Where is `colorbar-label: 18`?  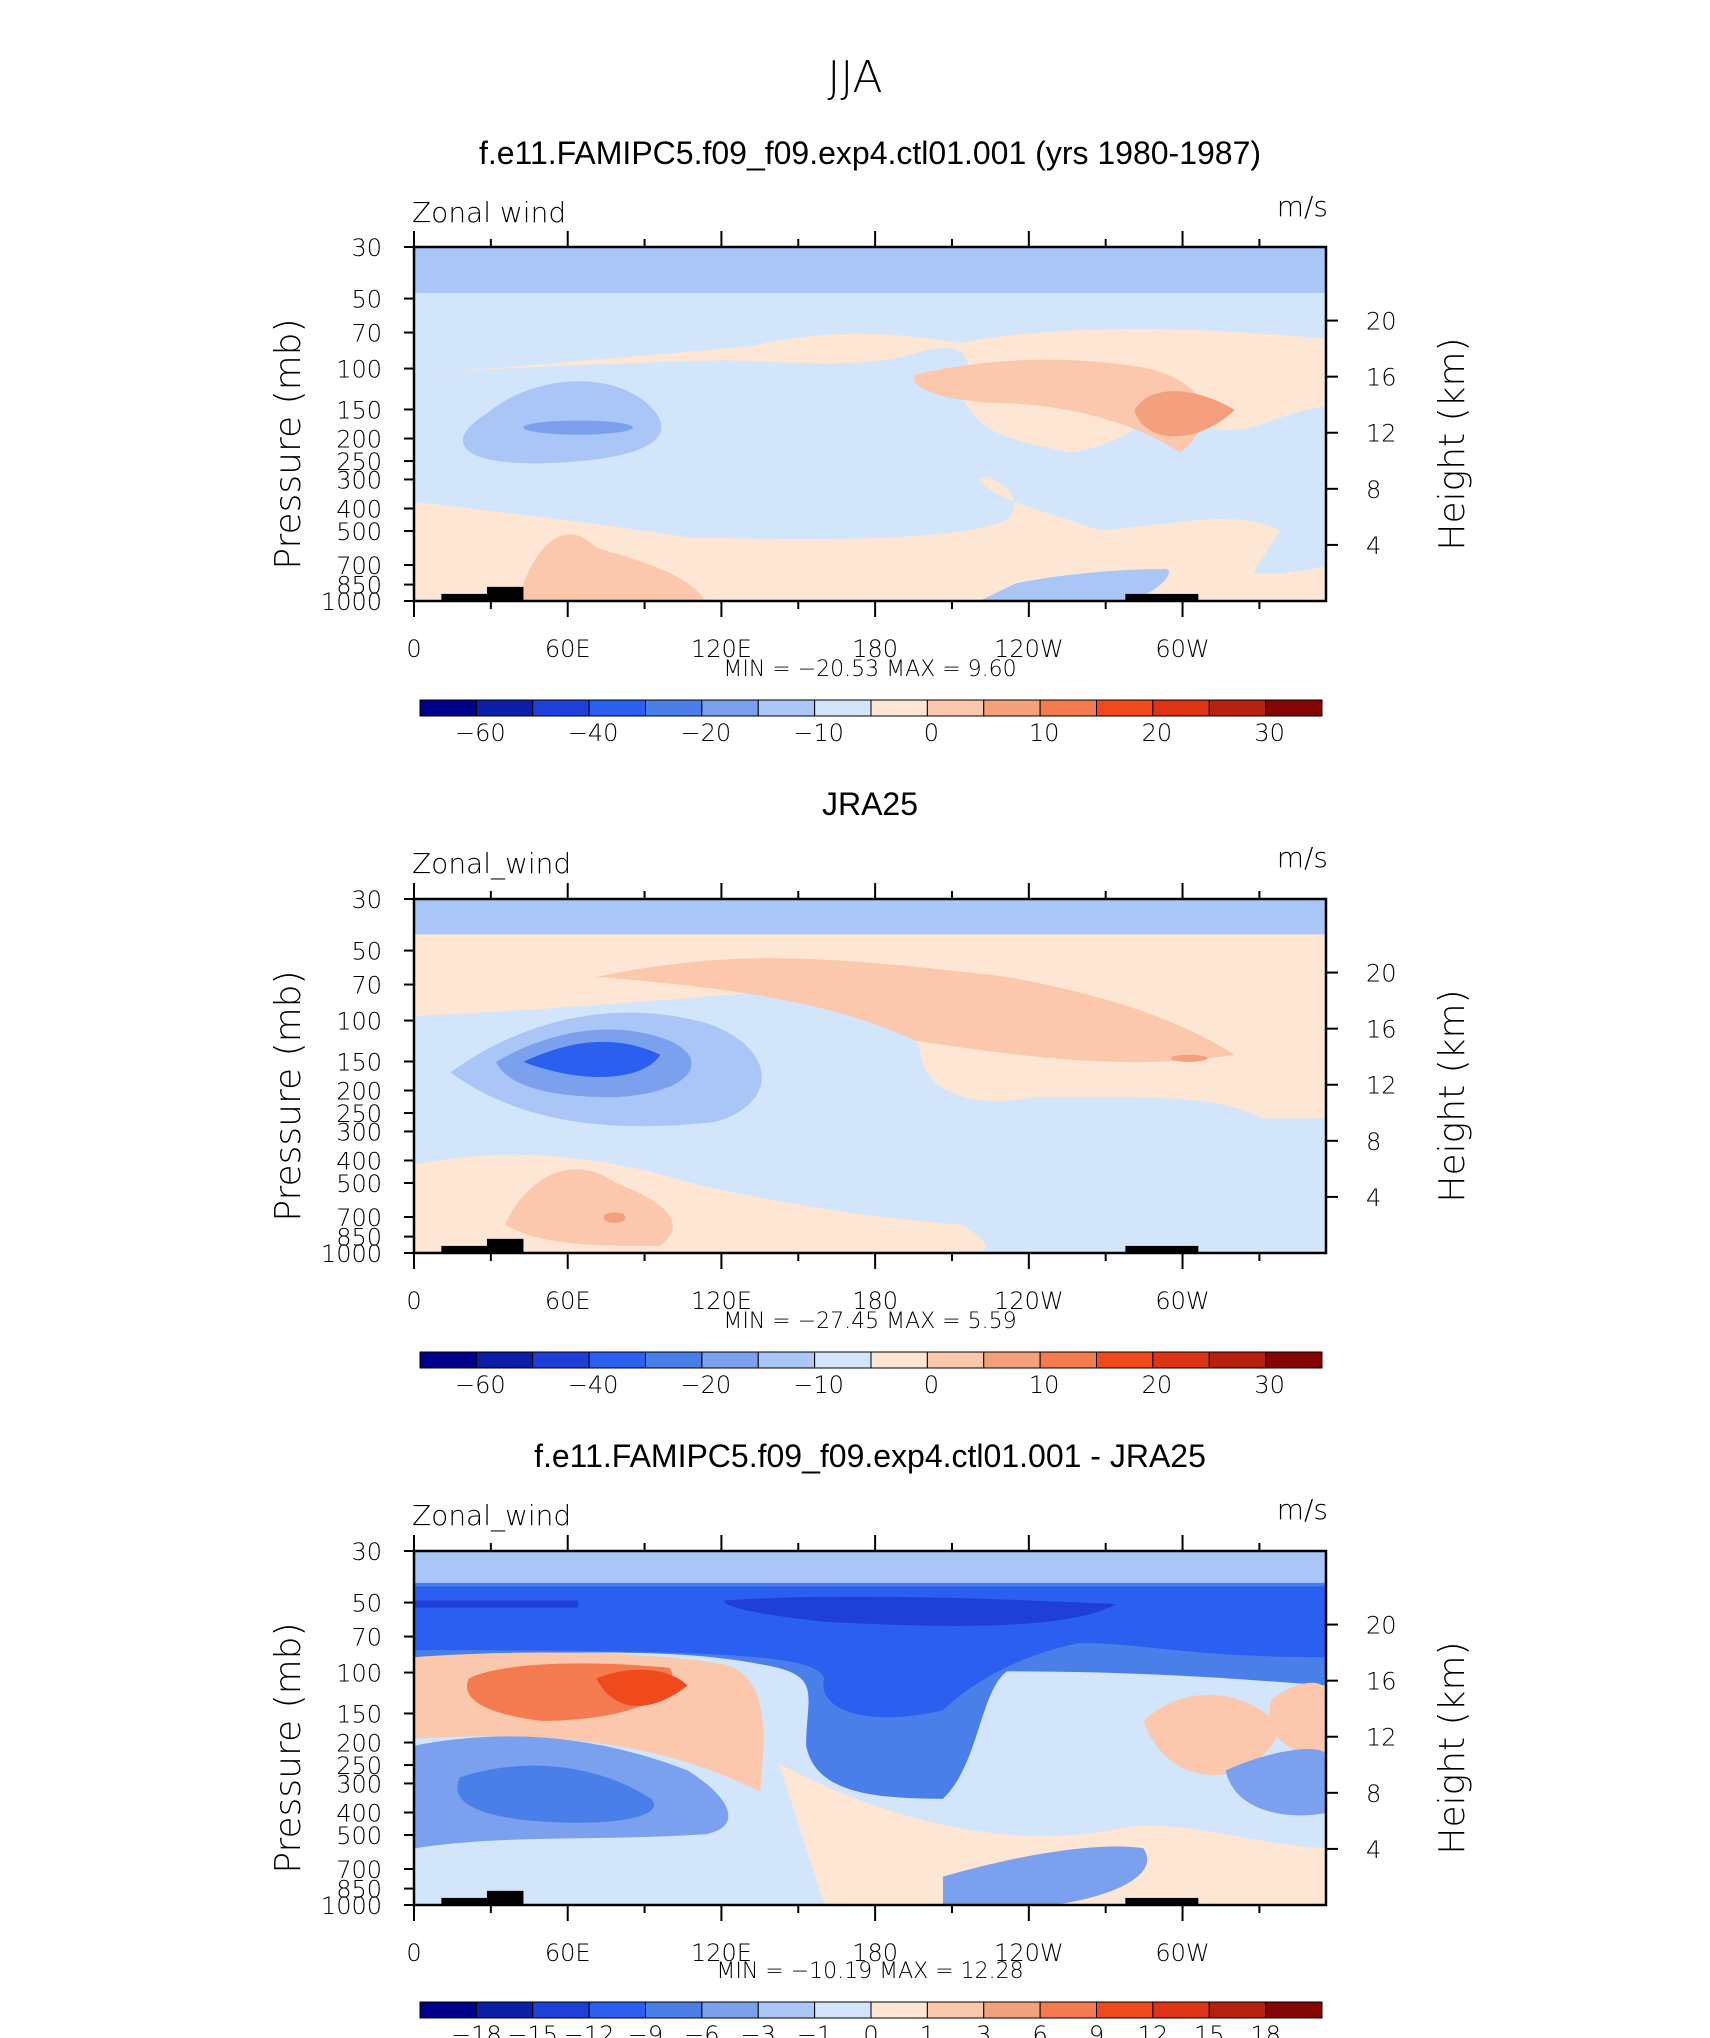
colorbar-label: 18 is located at coordinates (1265, 2029).